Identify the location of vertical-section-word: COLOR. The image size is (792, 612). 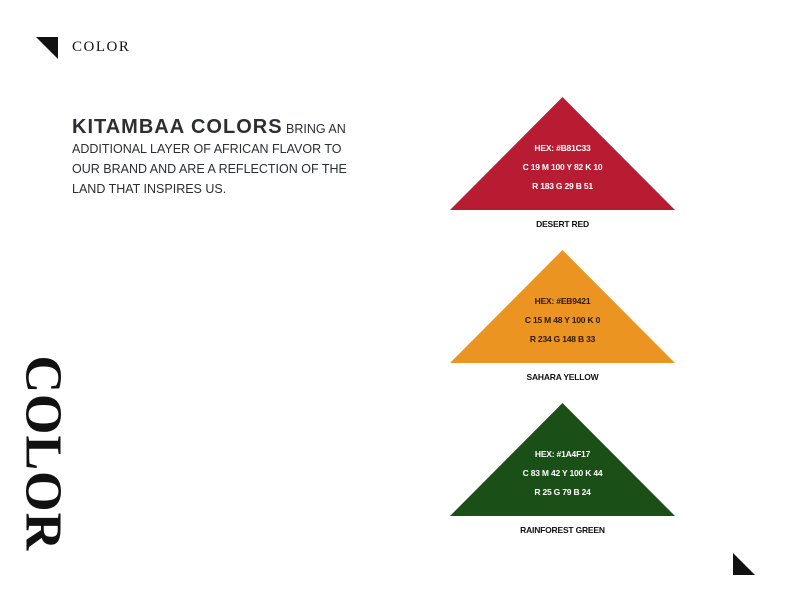
(43, 453).